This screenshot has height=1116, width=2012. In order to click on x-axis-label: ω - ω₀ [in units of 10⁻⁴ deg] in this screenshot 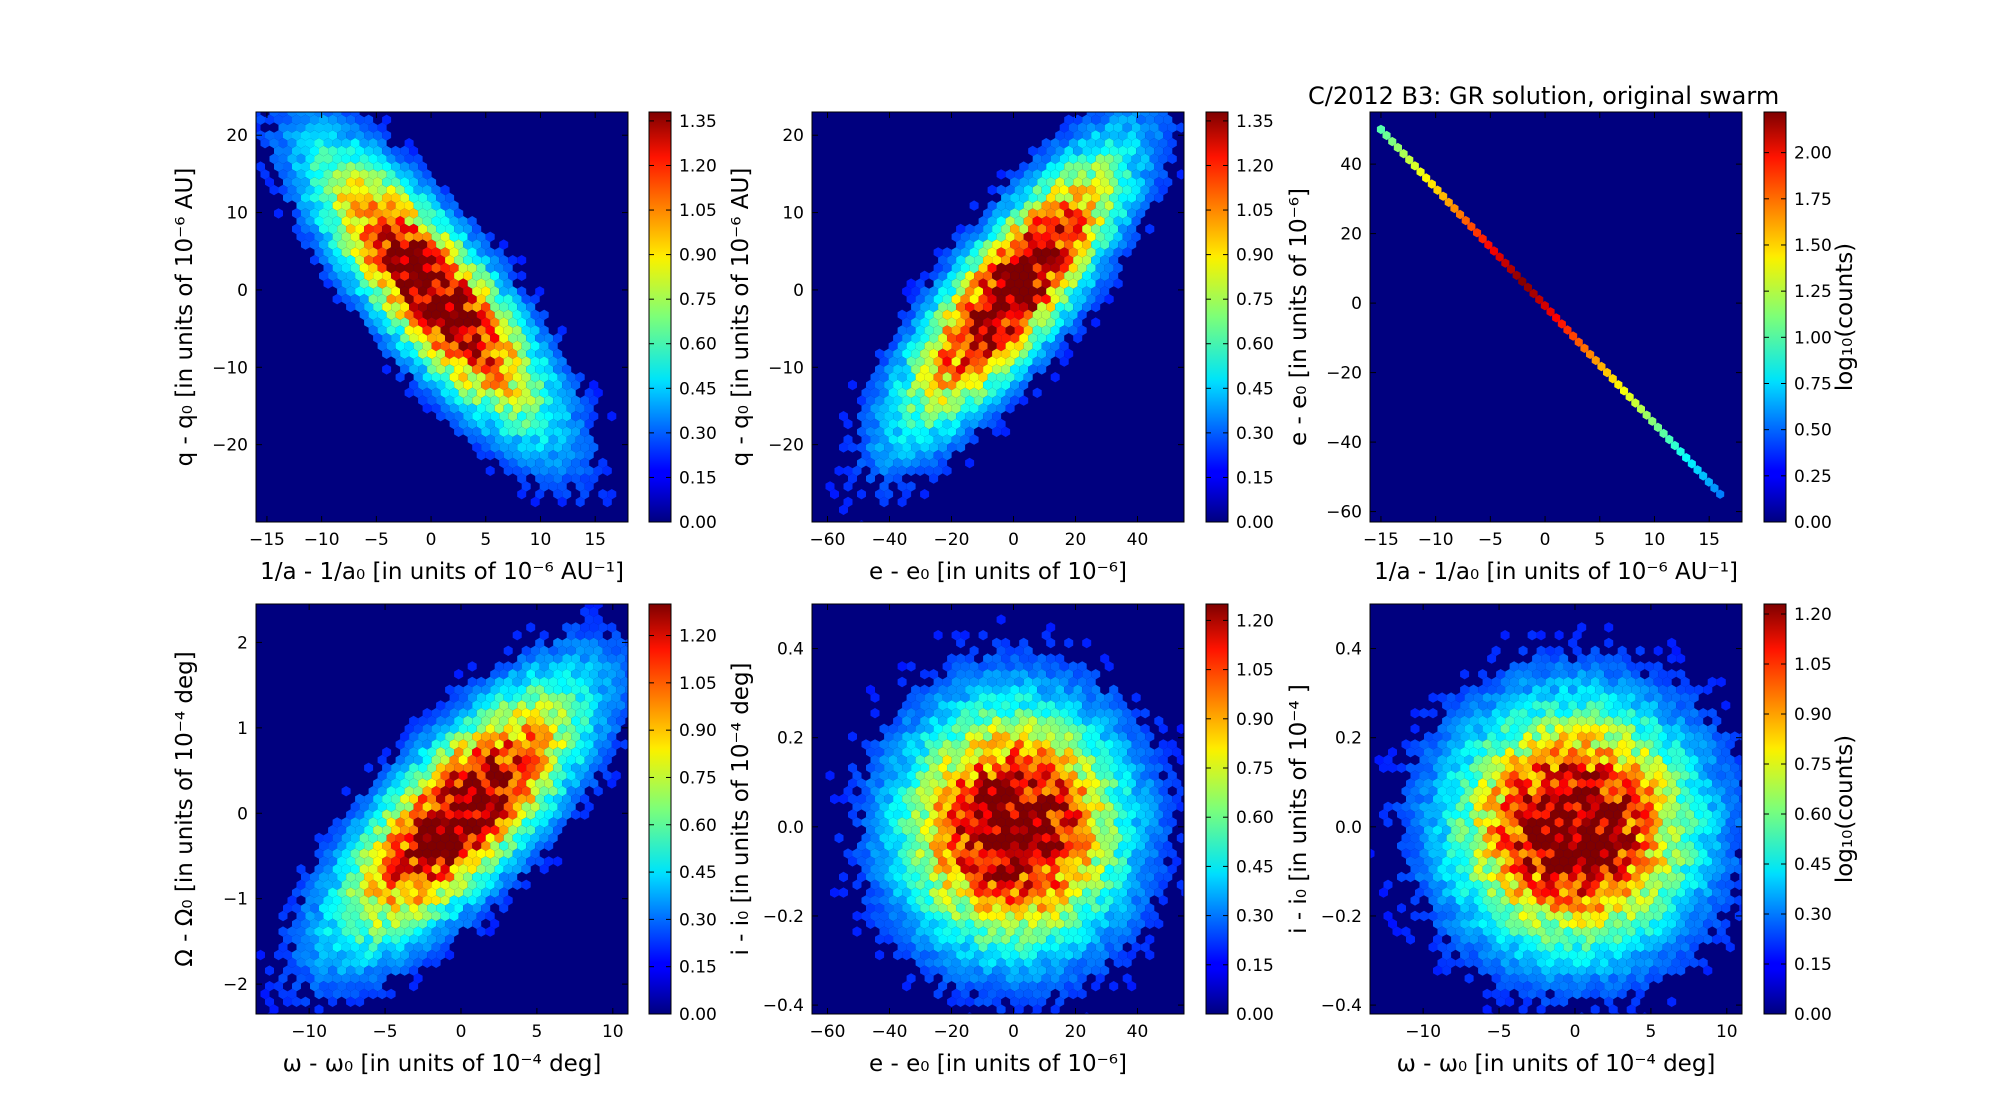, I will do `click(442, 1064)`.